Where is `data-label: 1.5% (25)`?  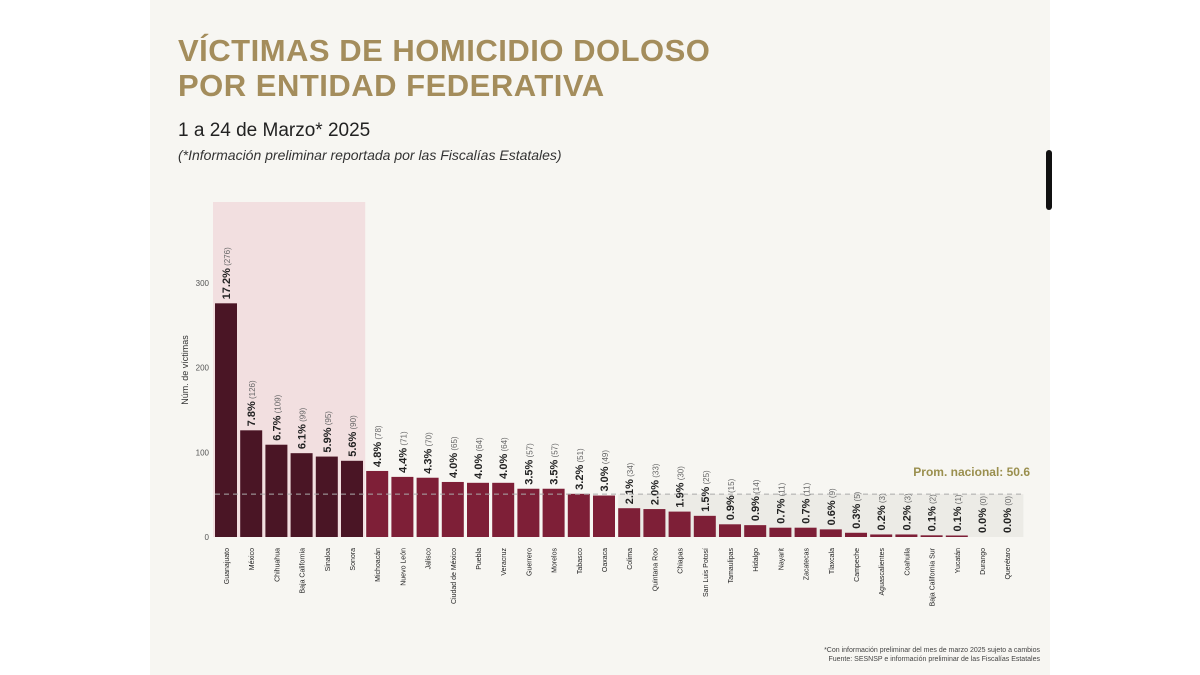 data-label: 1.5% (25) is located at coordinates (706, 491).